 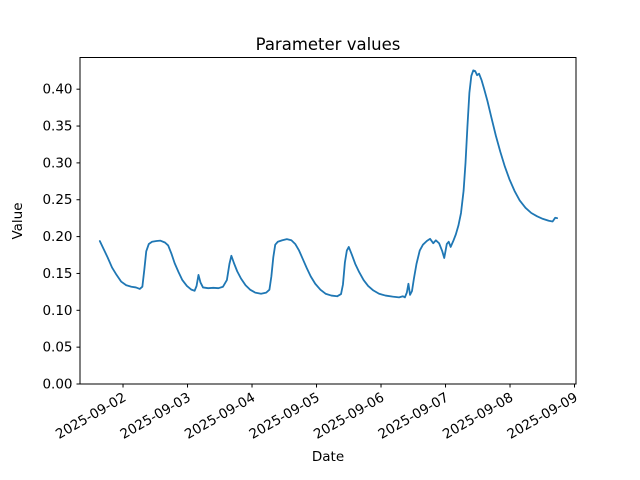 What do you see at coordinates (220, 416) in the screenshot?
I see `x-tick-label: 2025-09-04` at bounding box center [220, 416].